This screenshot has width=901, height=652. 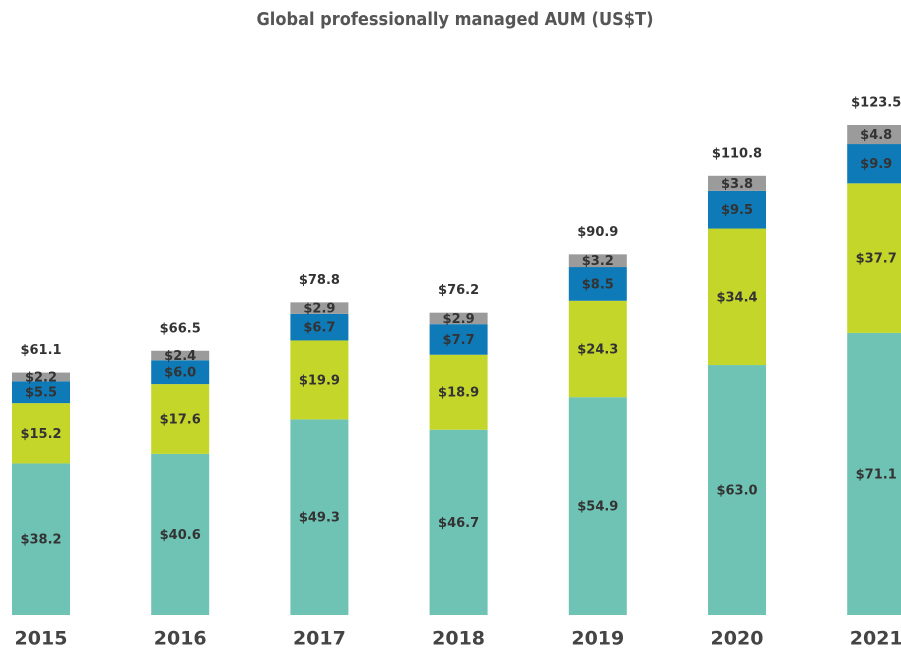 I want to click on segment-label: $24.3, so click(x=597, y=349).